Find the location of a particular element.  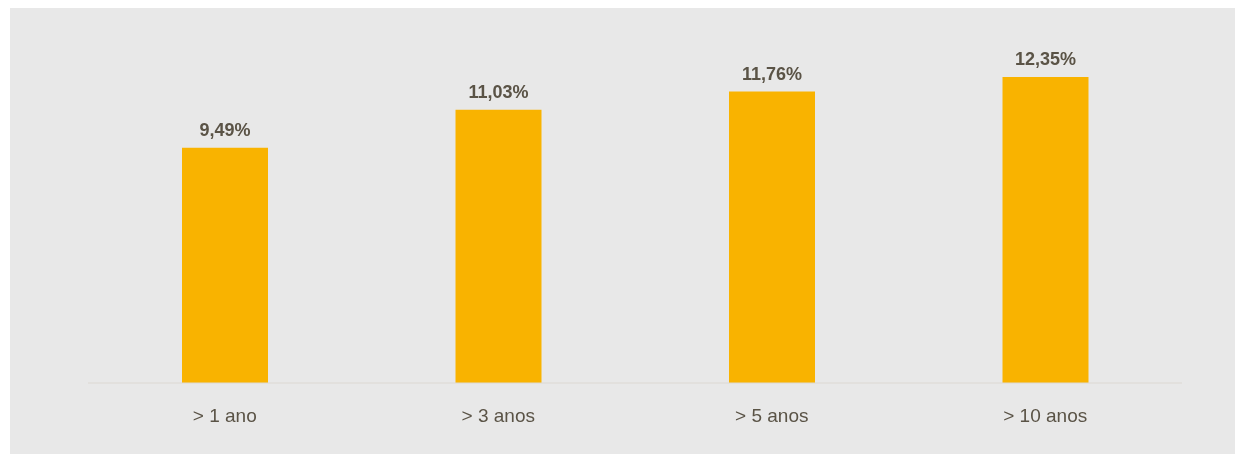

data-label: 12,35% is located at coordinates (1045, 59).